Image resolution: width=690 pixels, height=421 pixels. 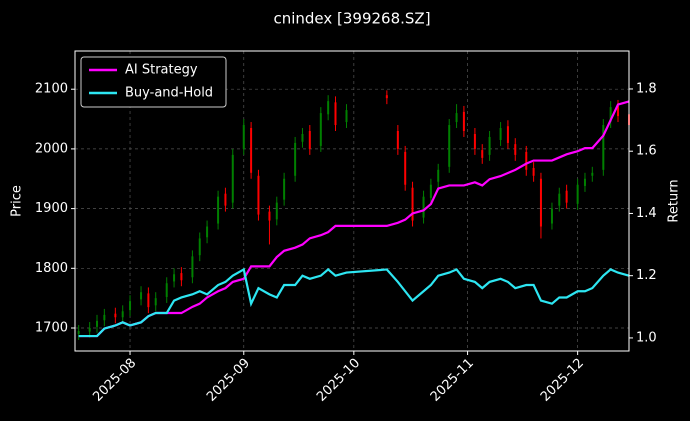 I want to click on y-axis-label: Price, so click(x=17, y=201).